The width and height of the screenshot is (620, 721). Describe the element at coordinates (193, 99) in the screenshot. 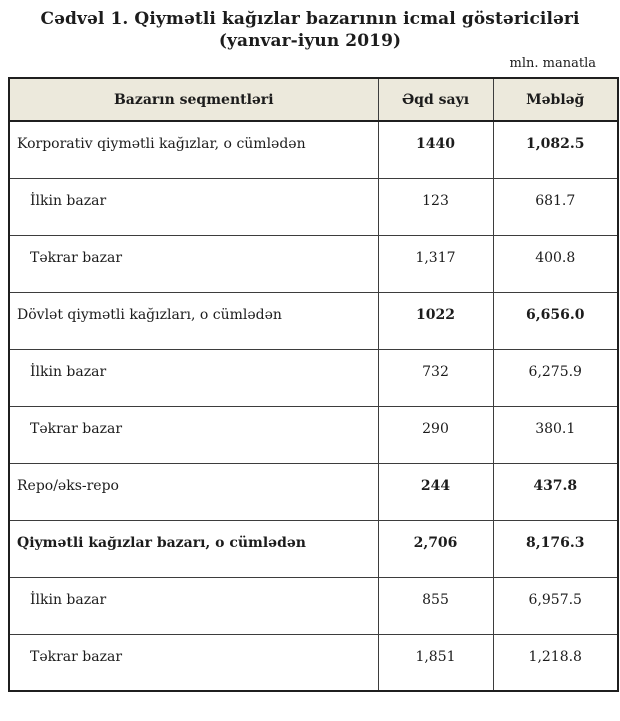

I see `col-header-segments: Bazarın seqmentləri` at that location.